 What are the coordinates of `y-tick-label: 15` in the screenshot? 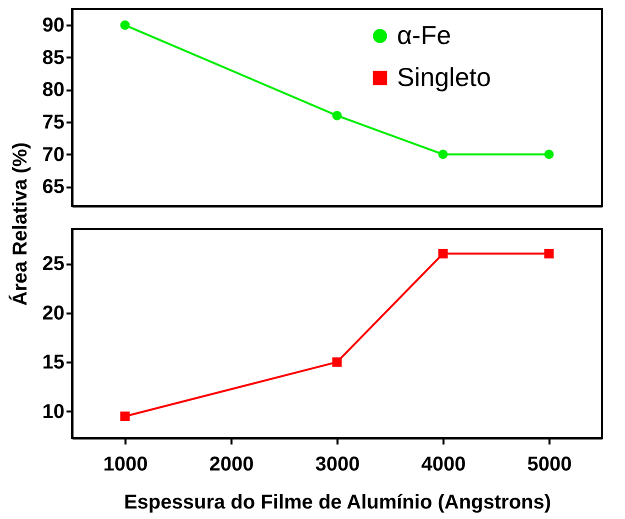 It's located at (53, 363).